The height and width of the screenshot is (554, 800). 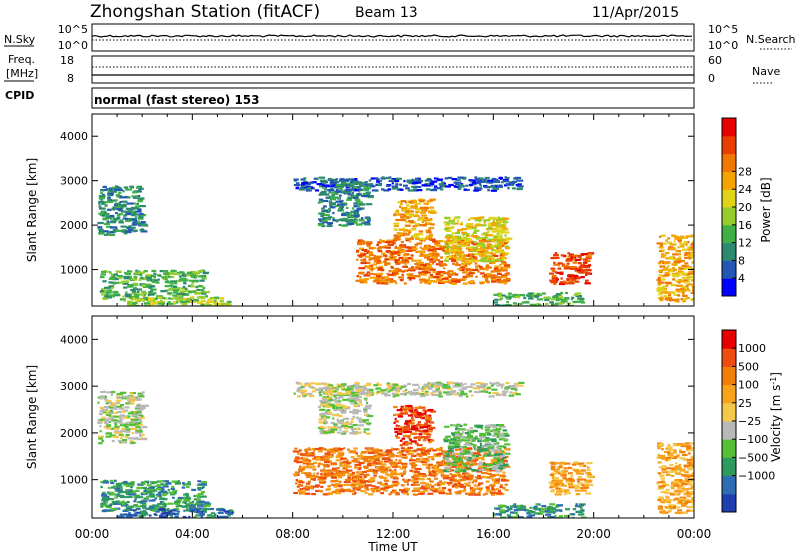 I want to click on y-tick-label: 2000, so click(x=74, y=225).